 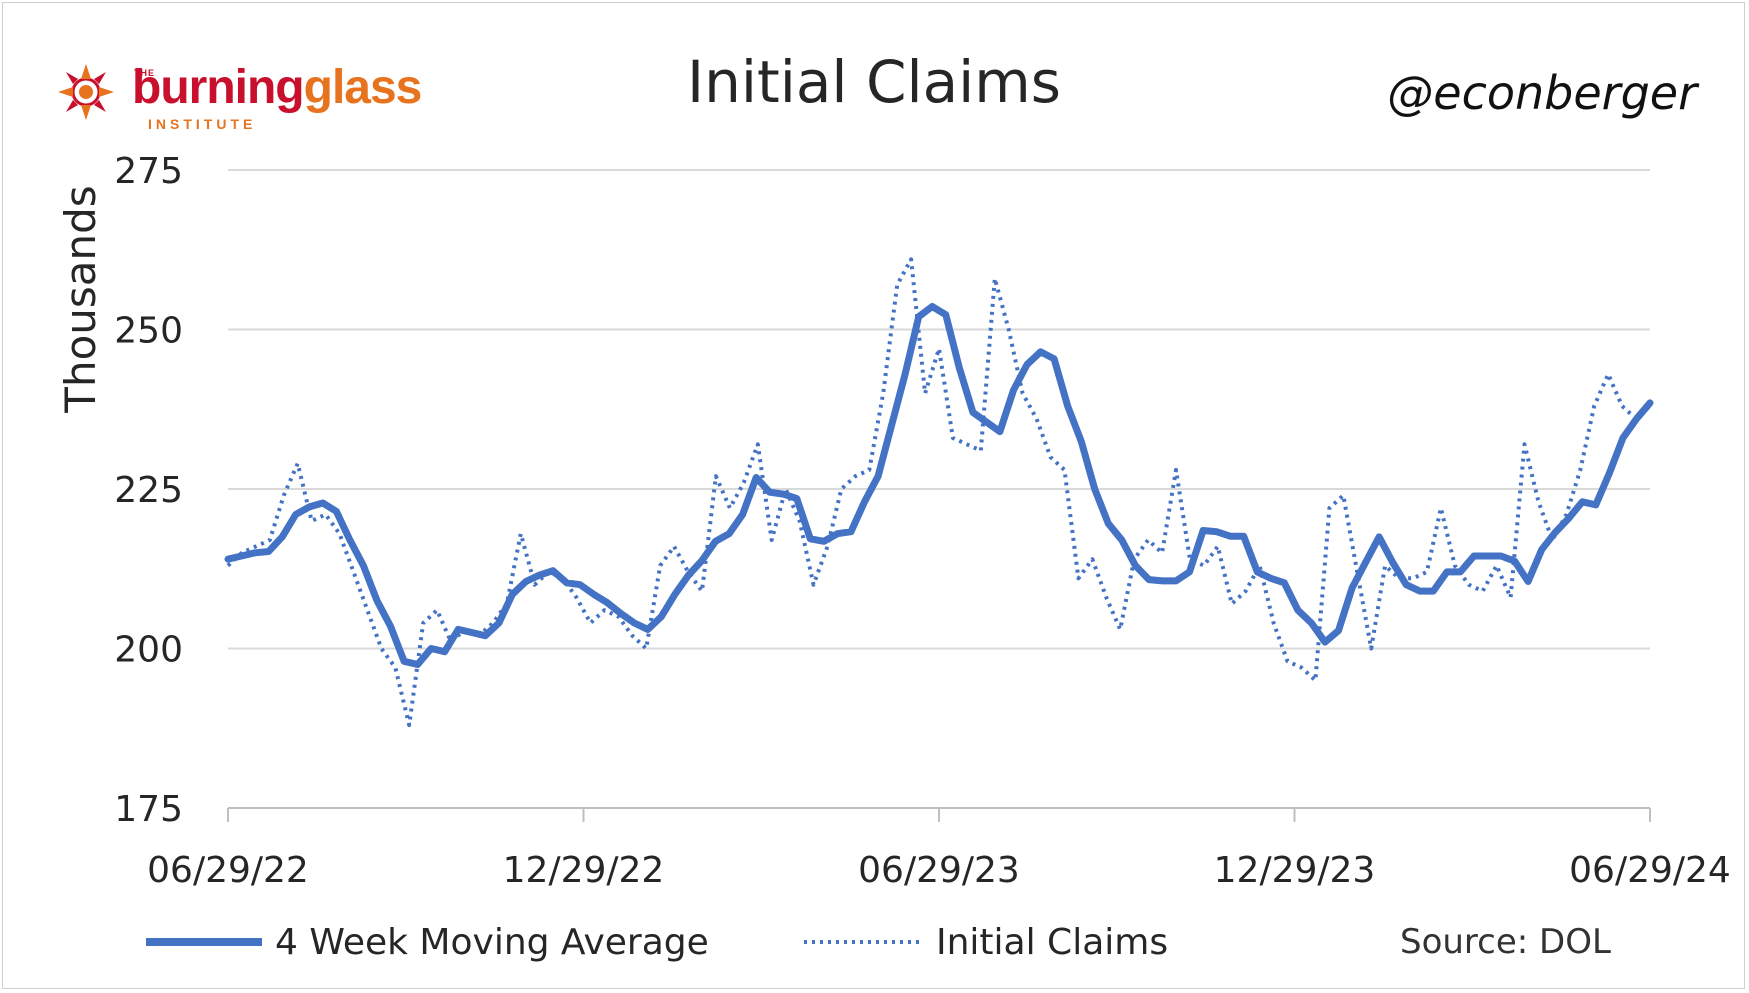 I want to click on logo-the-text: THE, so click(x=144, y=73).